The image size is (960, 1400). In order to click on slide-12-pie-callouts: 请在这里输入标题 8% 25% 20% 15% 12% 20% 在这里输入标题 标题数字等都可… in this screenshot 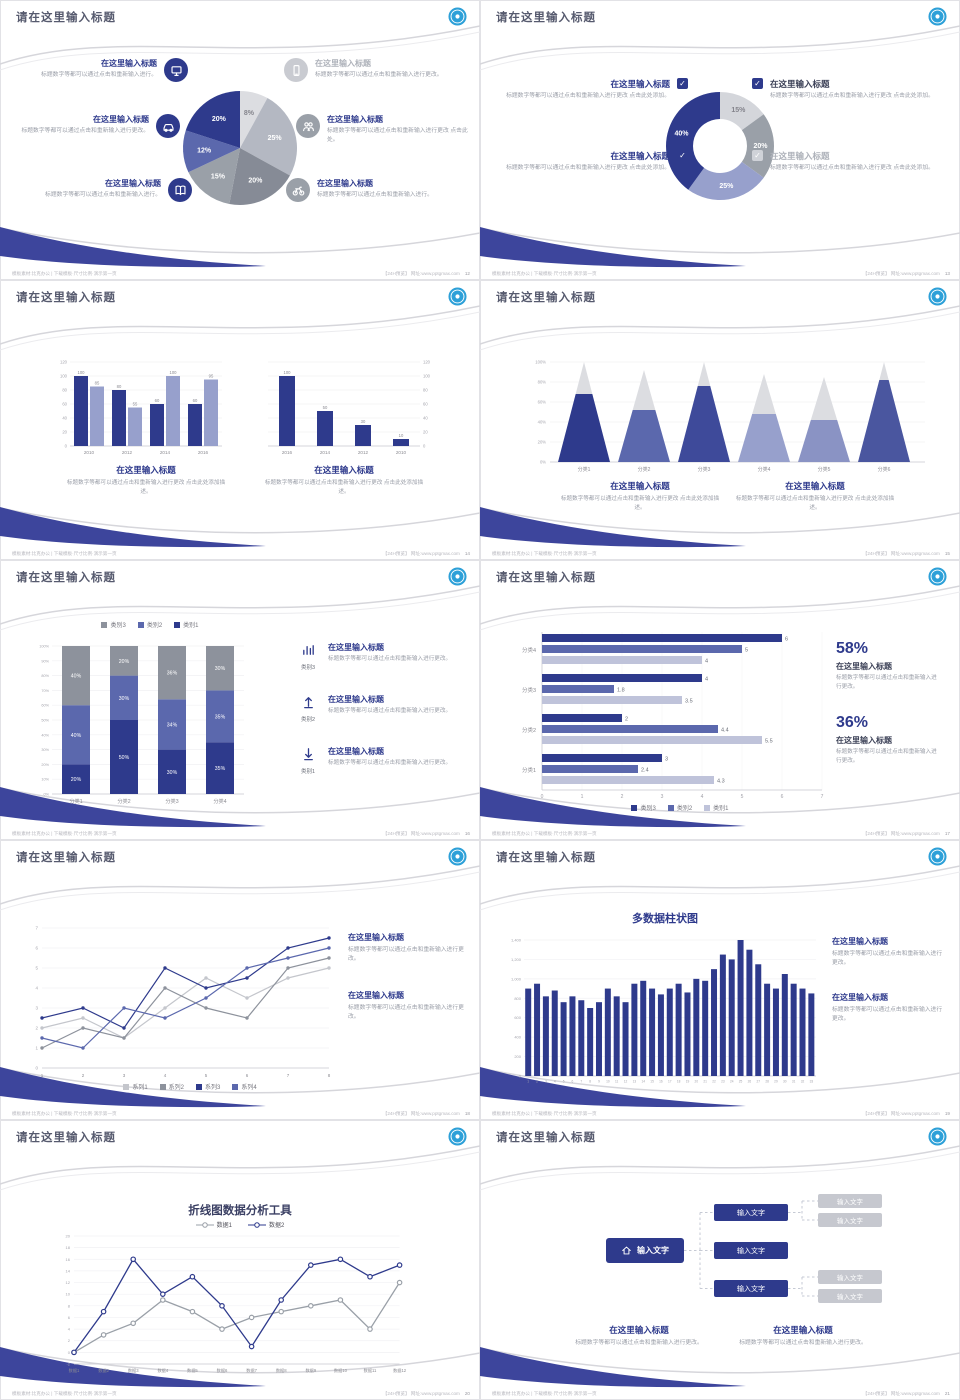, I will do `click(240, 140)`.